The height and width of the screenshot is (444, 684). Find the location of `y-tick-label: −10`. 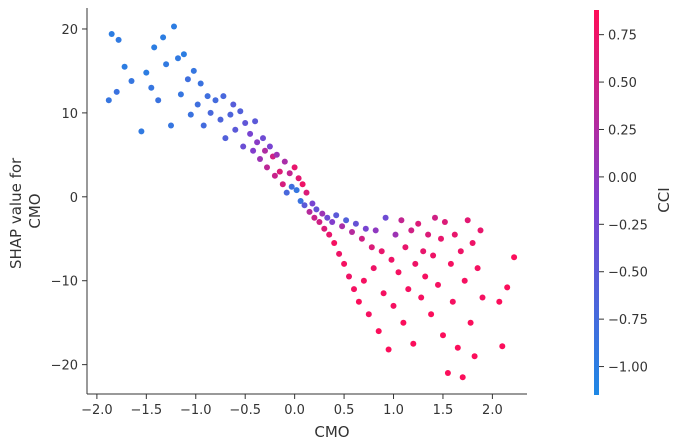

y-tick-label: −10 is located at coordinates (64, 282).